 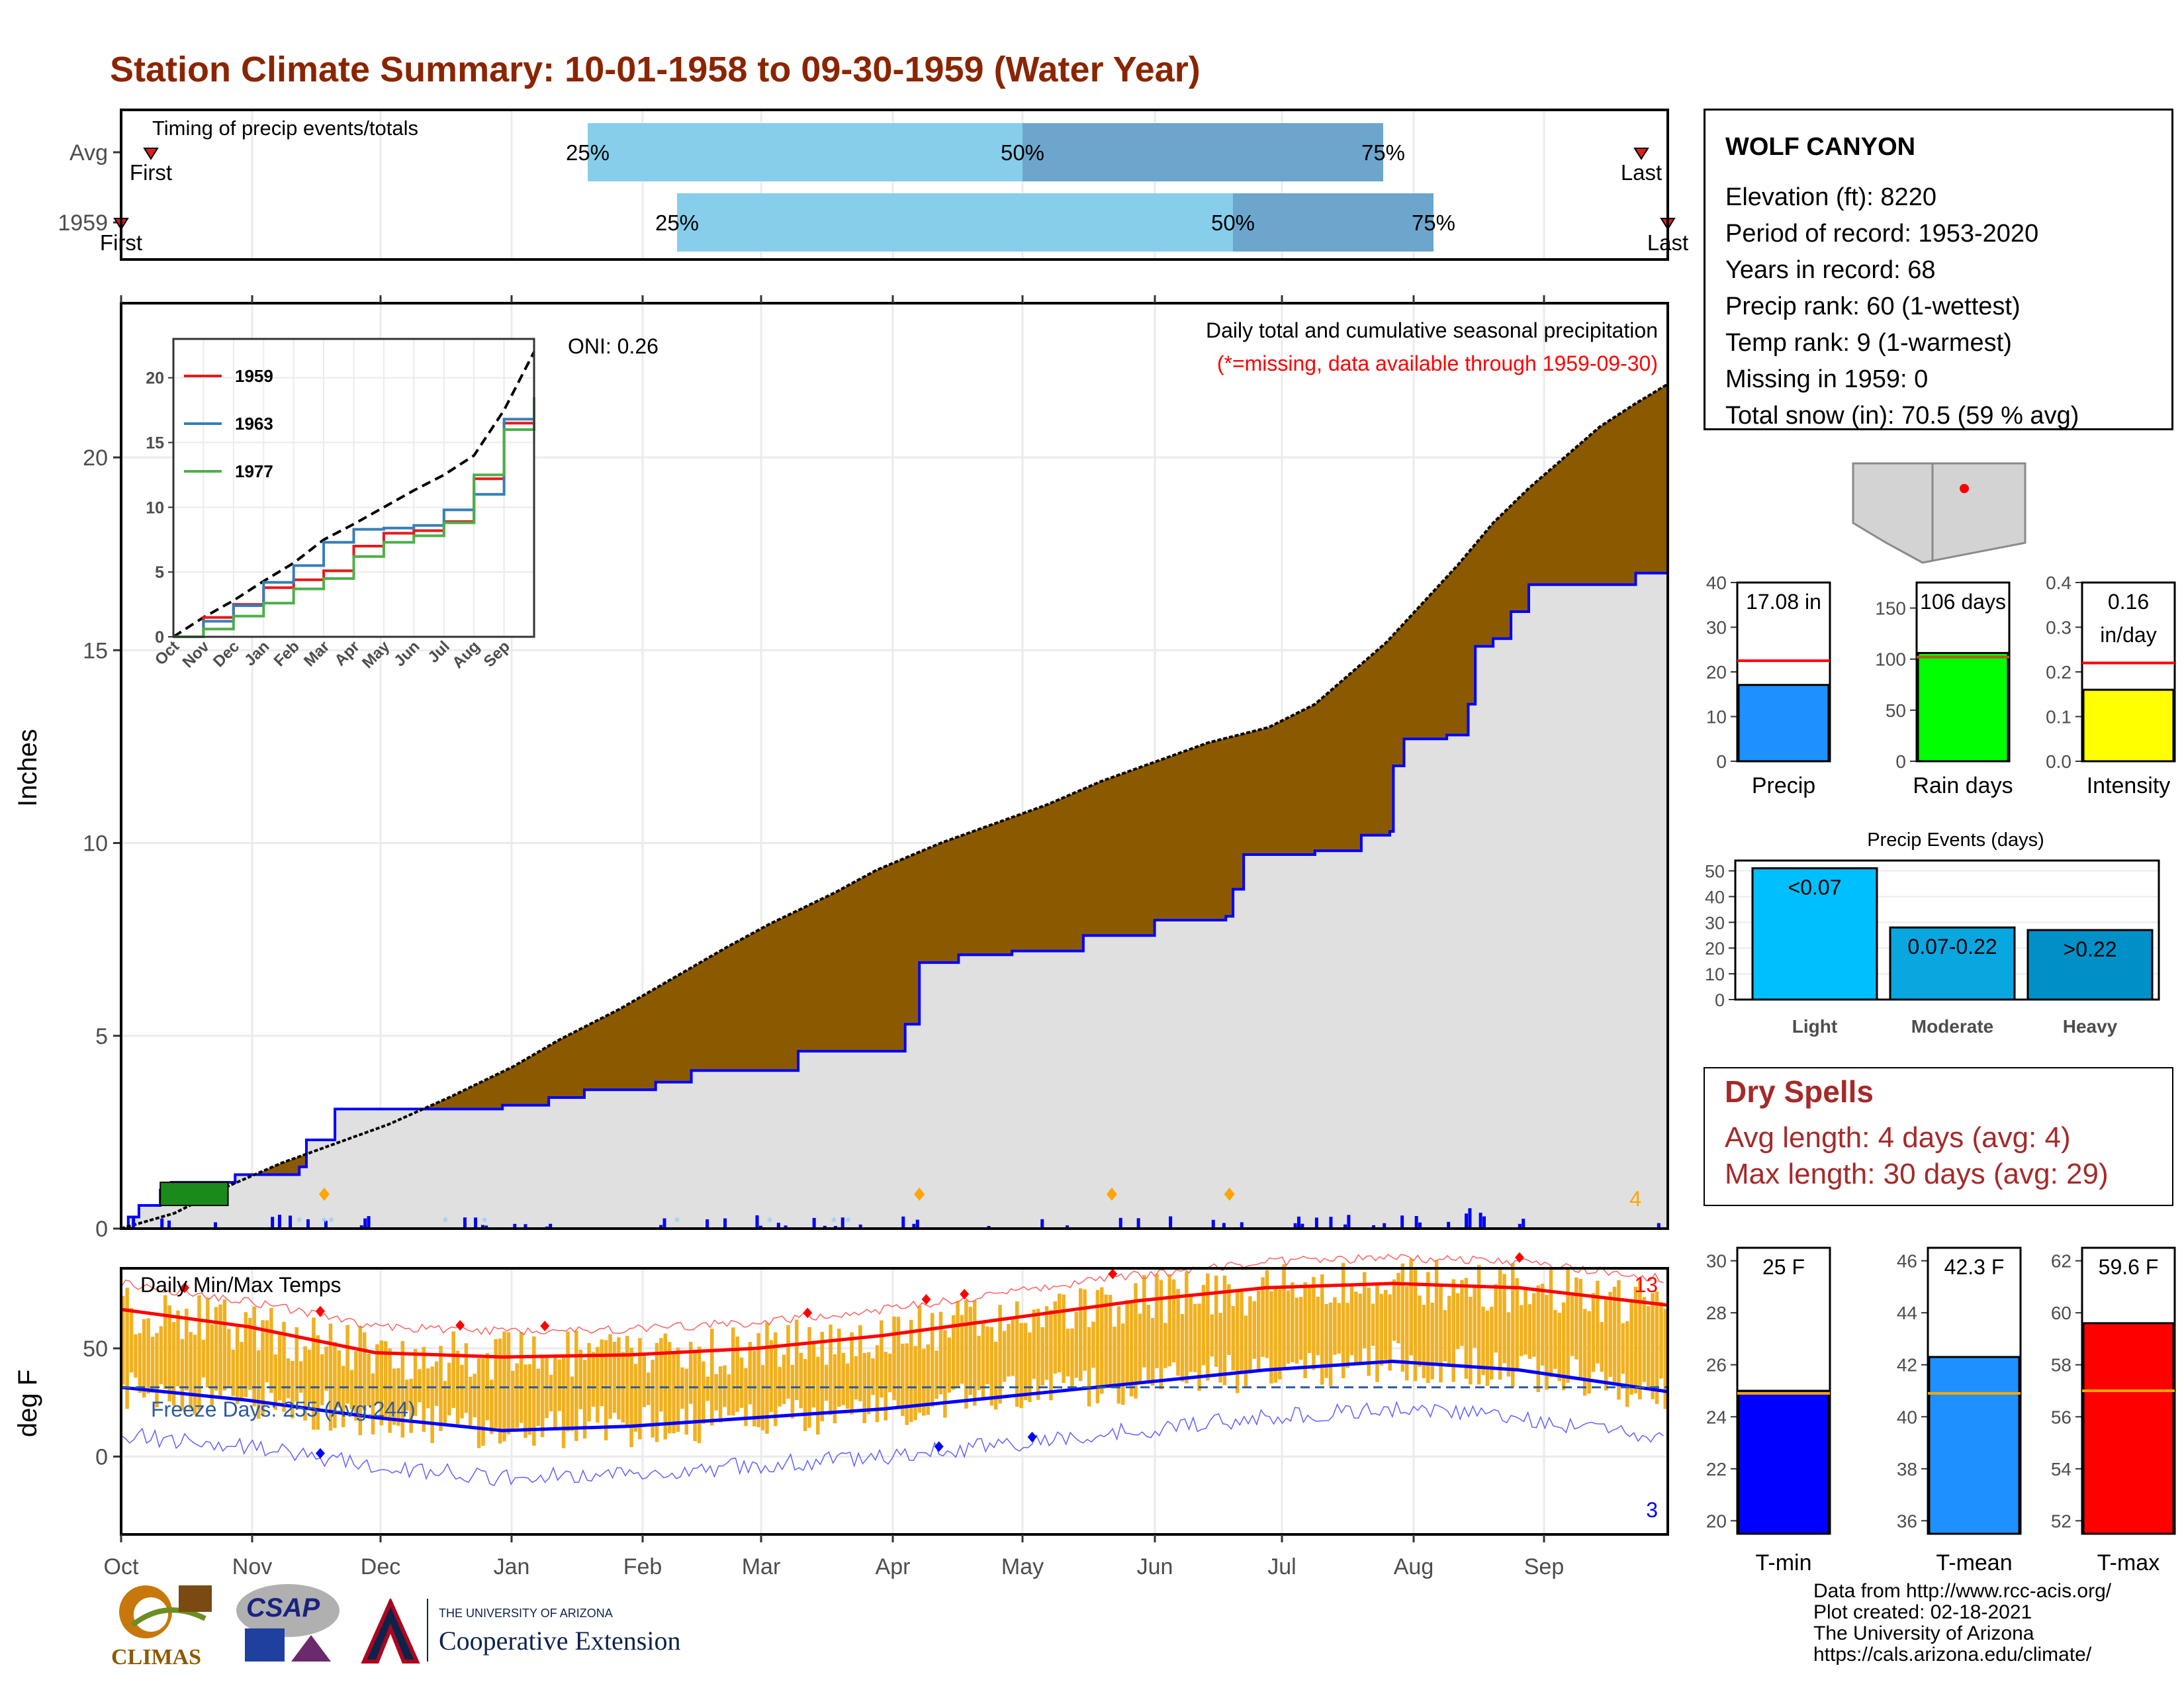 What do you see at coordinates (894, 1395) in the screenshot?
I see `avg-tmin-line` at bounding box center [894, 1395].